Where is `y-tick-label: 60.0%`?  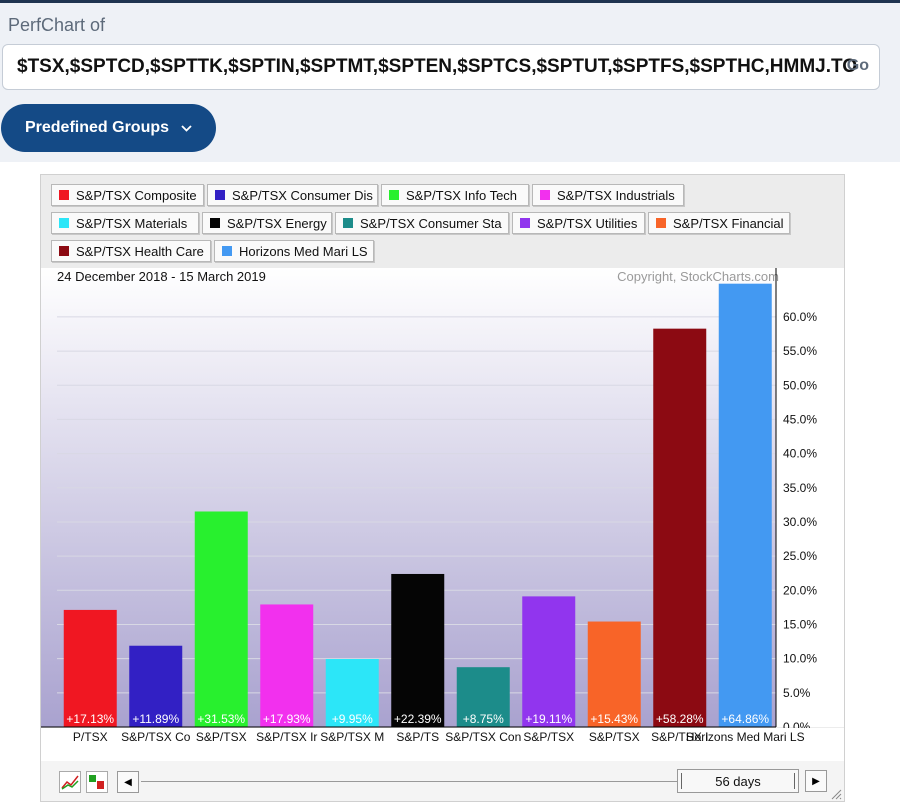 y-tick-label: 60.0% is located at coordinates (800, 317).